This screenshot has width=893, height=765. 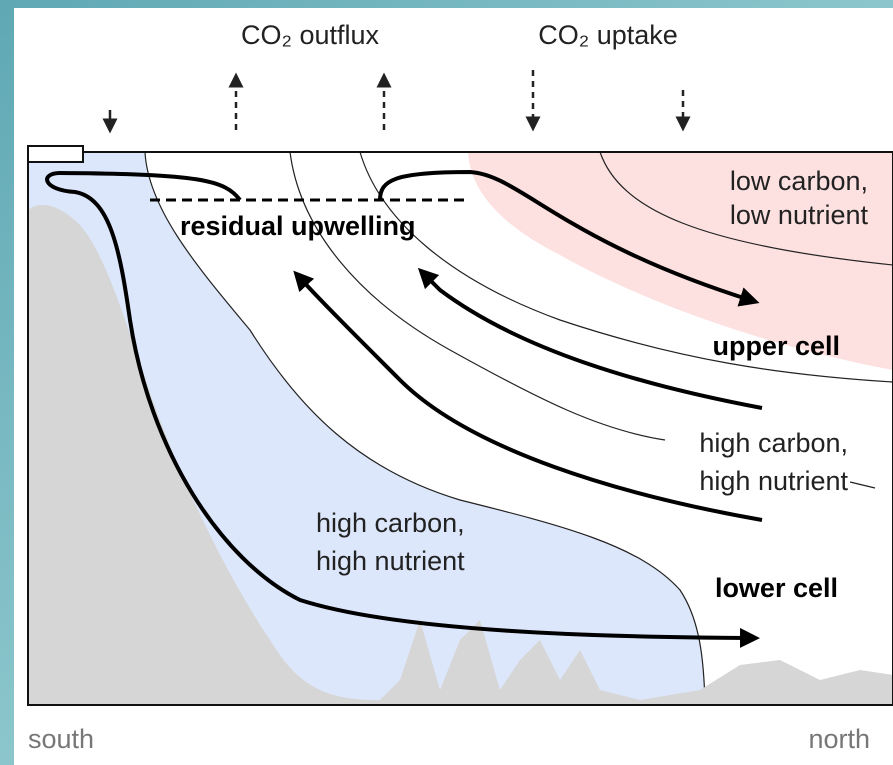 What do you see at coordinates (776, 588) in the screenshot?
I see `lower-cell-label: lower cell` at bounding box center [776, 588].